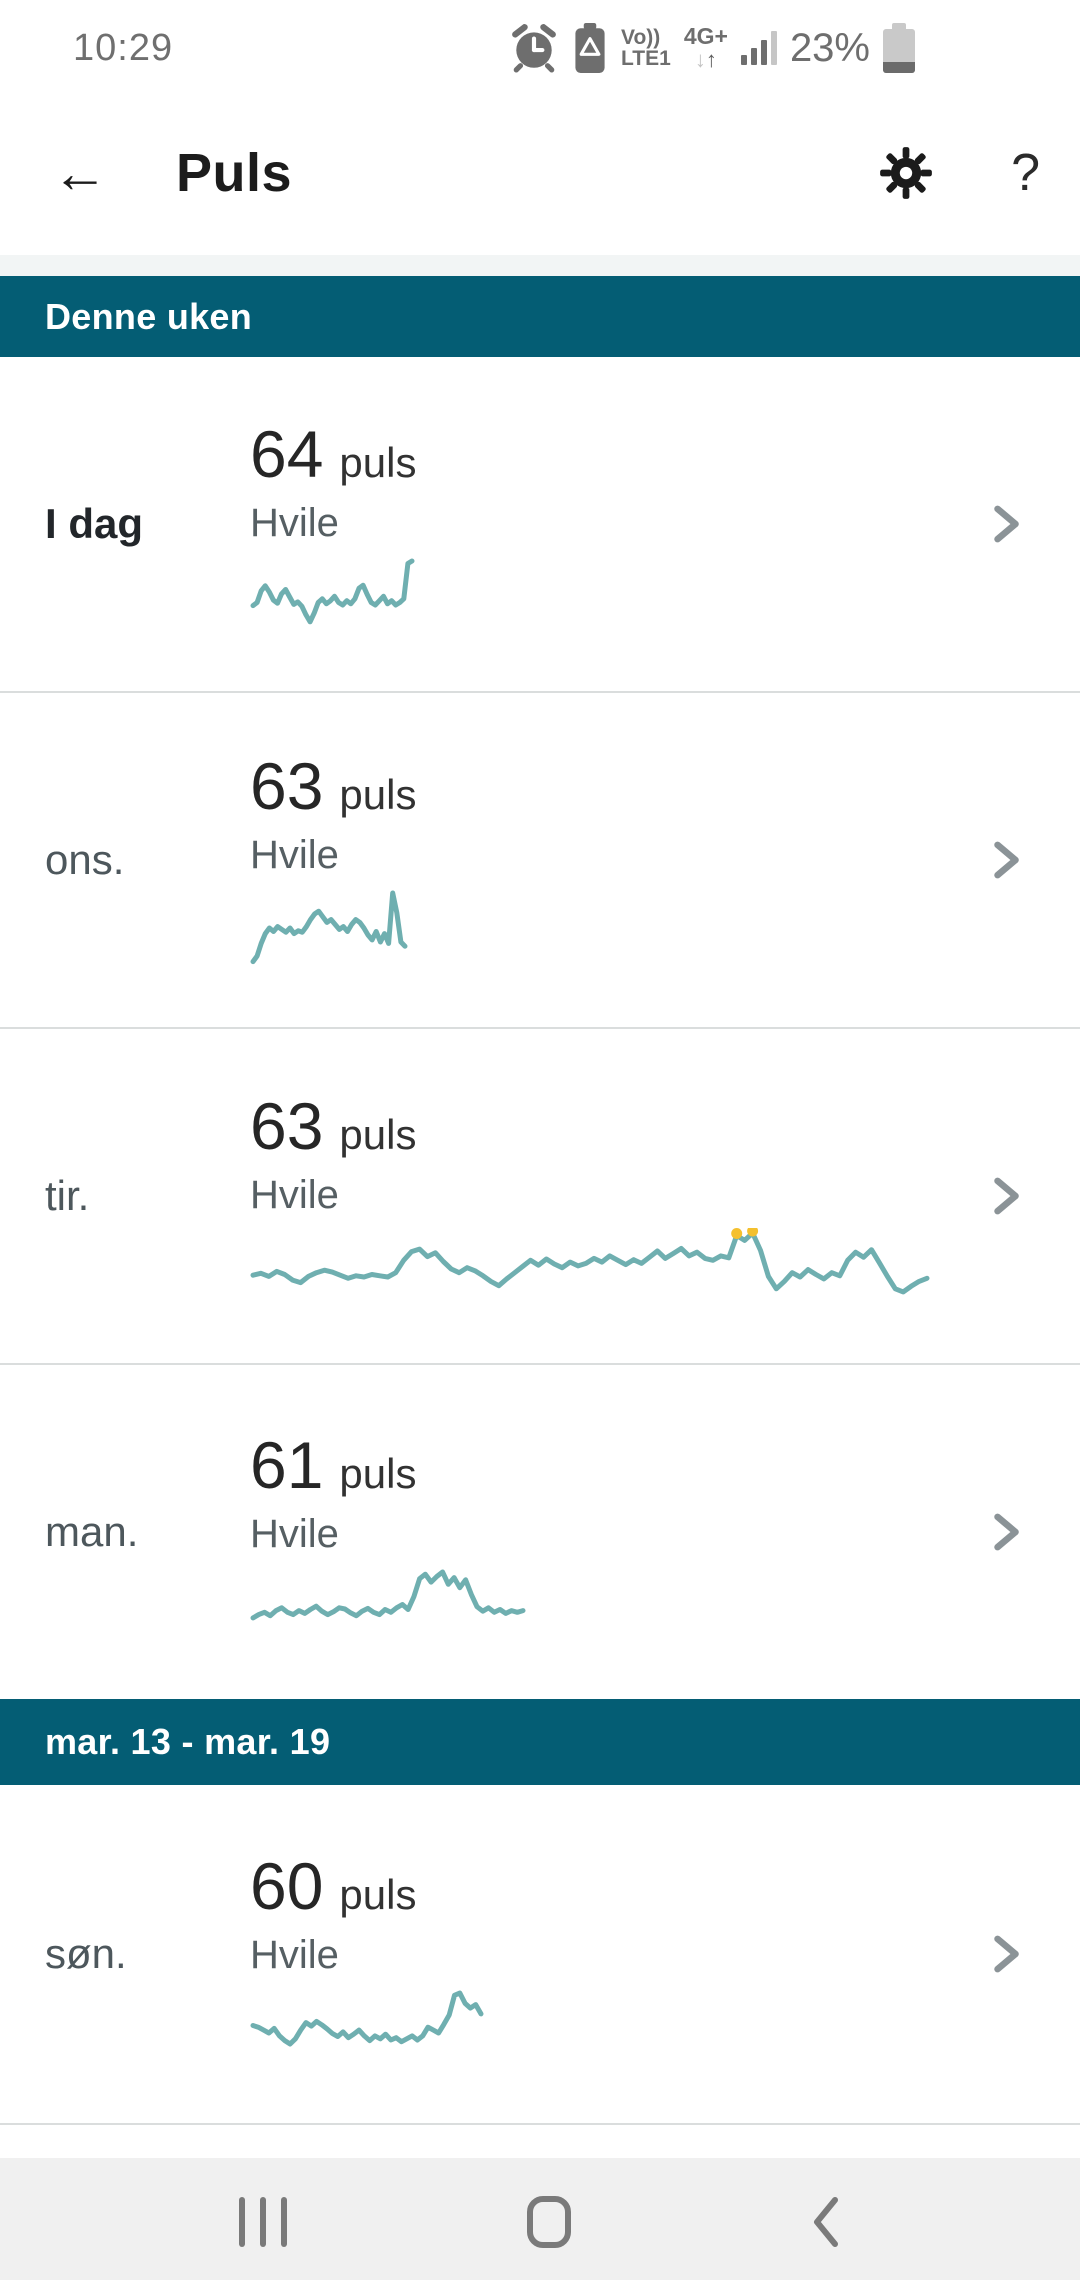  I want to click on android-nav-bar, so click(540, 2219).